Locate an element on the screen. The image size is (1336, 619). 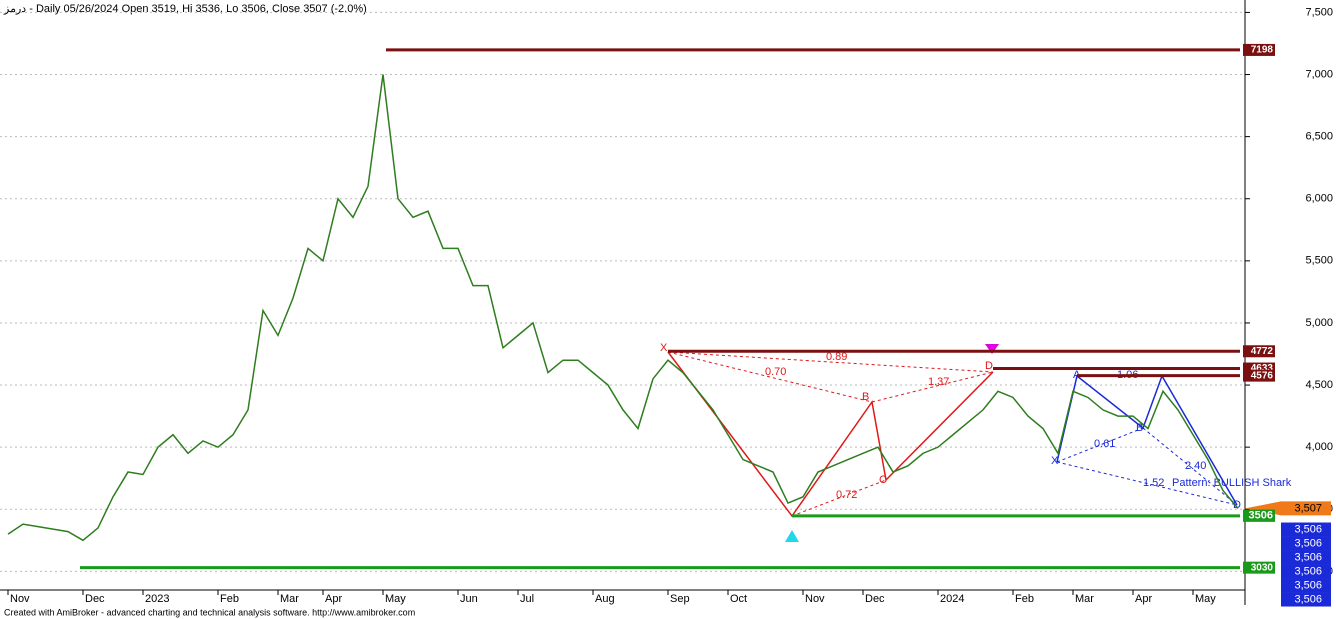
x-tick-label: 2023 is located at coordinates (157, 599).